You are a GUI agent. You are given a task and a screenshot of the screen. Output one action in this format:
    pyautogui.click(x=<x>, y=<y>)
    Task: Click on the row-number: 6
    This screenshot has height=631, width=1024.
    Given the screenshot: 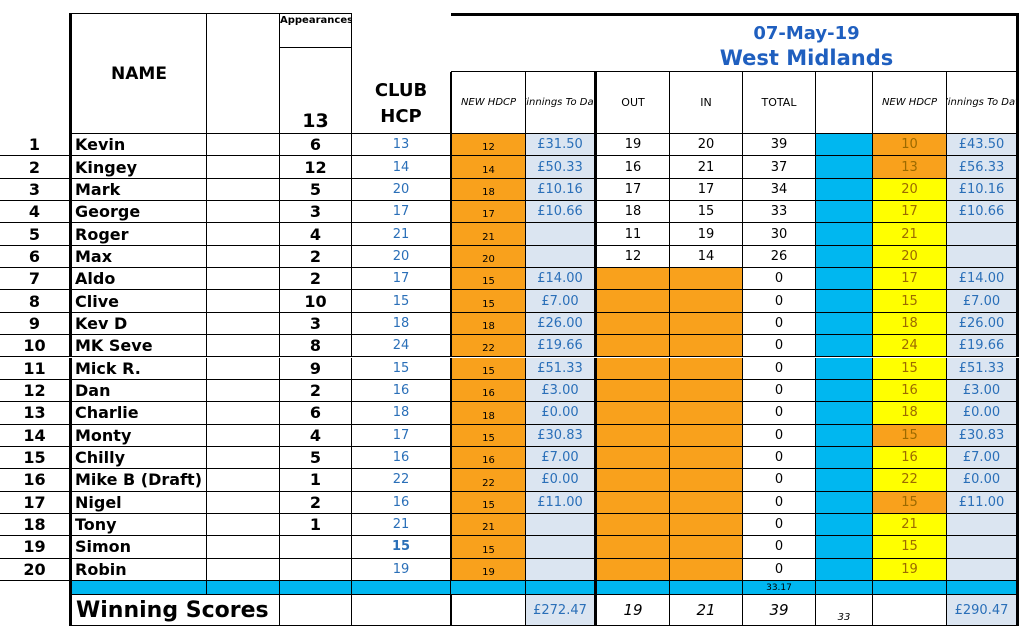 What is the action you would take?
    pyautogui.click(x=36, y=257)
    